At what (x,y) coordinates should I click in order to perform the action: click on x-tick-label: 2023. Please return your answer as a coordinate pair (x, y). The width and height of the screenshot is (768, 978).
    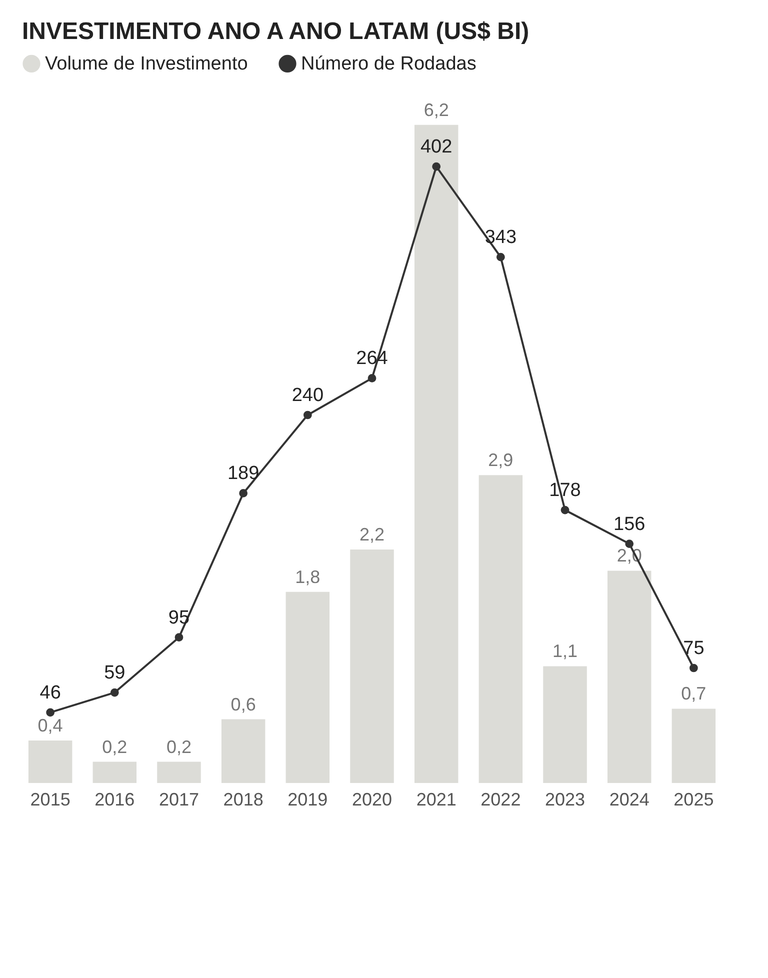
    Looking at the image, I should click on (565, 800).